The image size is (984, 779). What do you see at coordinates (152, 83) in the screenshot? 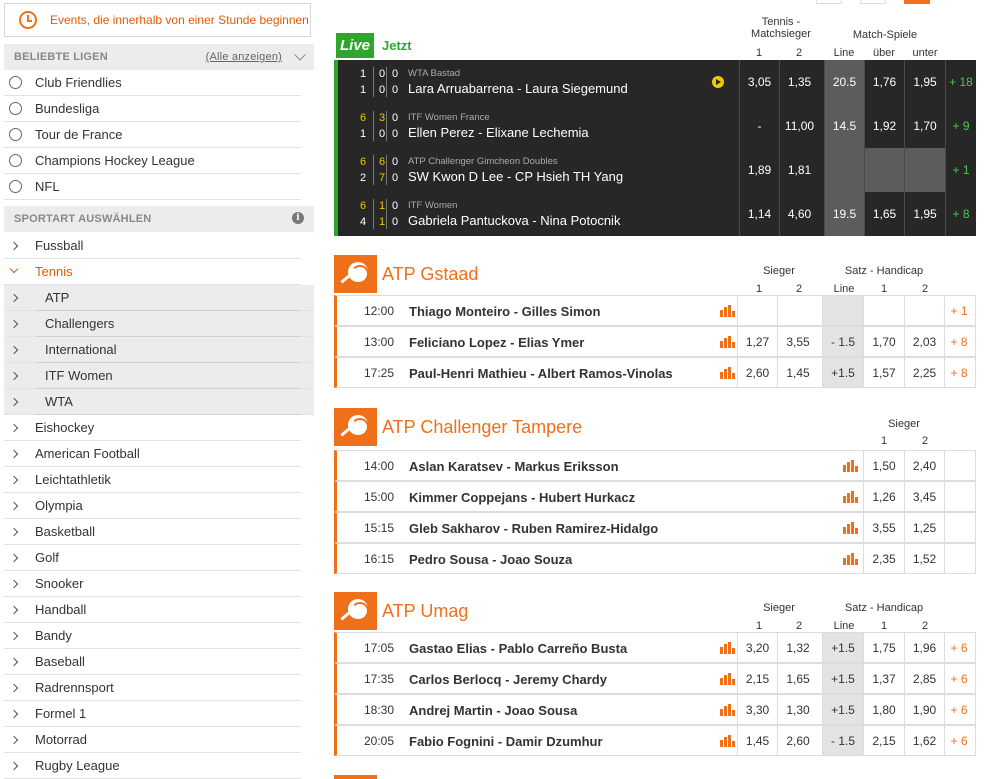
I see `league-item: Club Friendlies` at bounding box center [152, 83].